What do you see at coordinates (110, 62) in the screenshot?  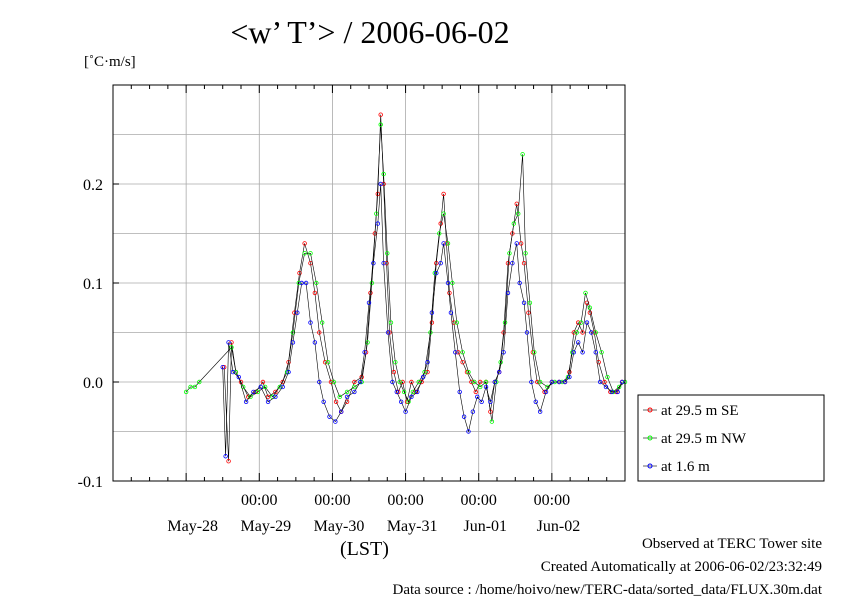 I see `y-axis-unit: [˚C·m/s]` at bounding box center [110, 62].